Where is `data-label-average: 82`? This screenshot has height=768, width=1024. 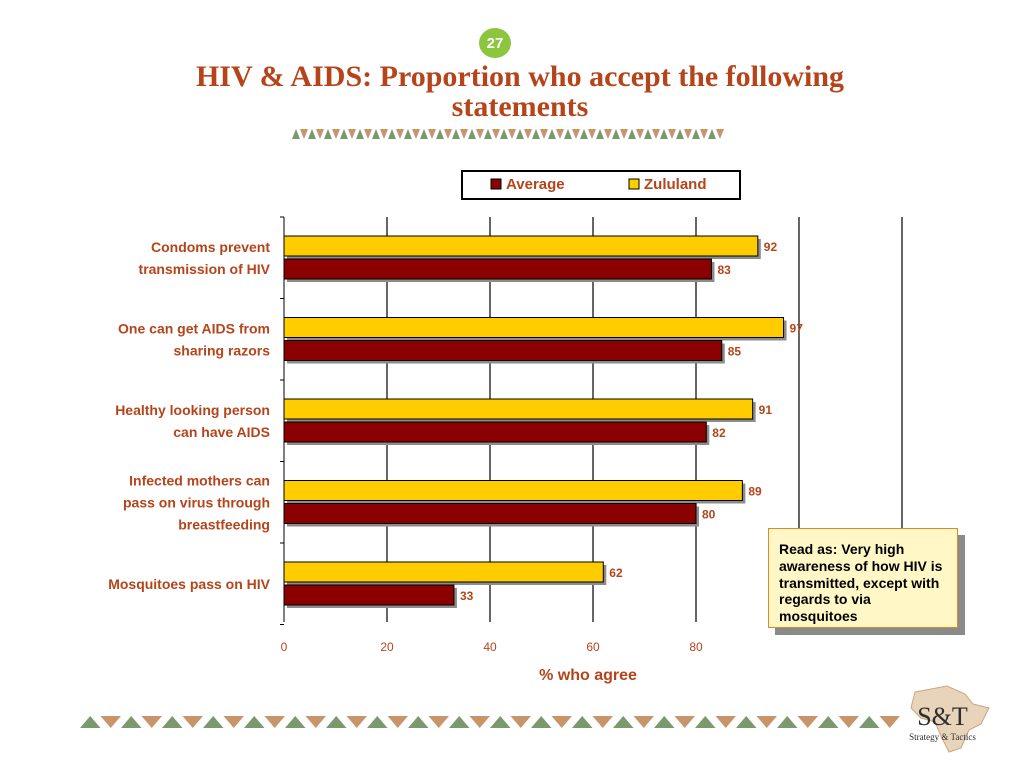 data-label-average: 82 is located at coordinates (719, 433).